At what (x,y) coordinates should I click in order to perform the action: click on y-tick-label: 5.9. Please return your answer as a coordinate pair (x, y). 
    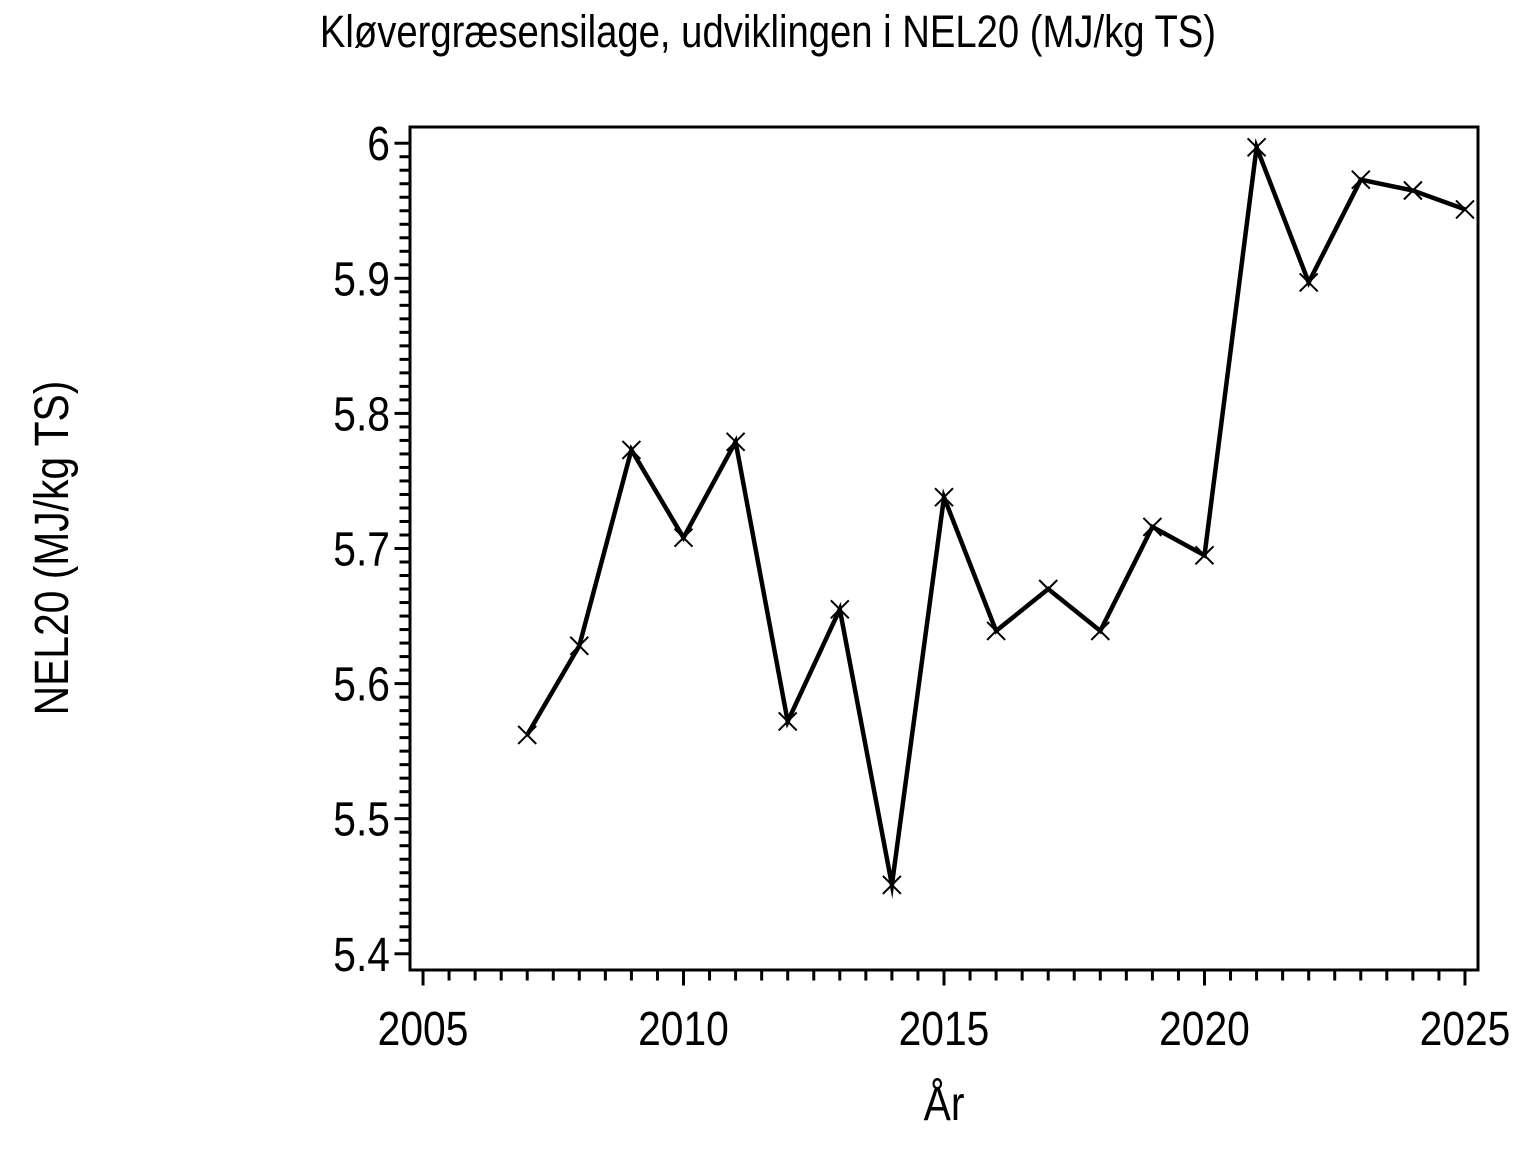
    Looking at the image, I should click on (361, 279).